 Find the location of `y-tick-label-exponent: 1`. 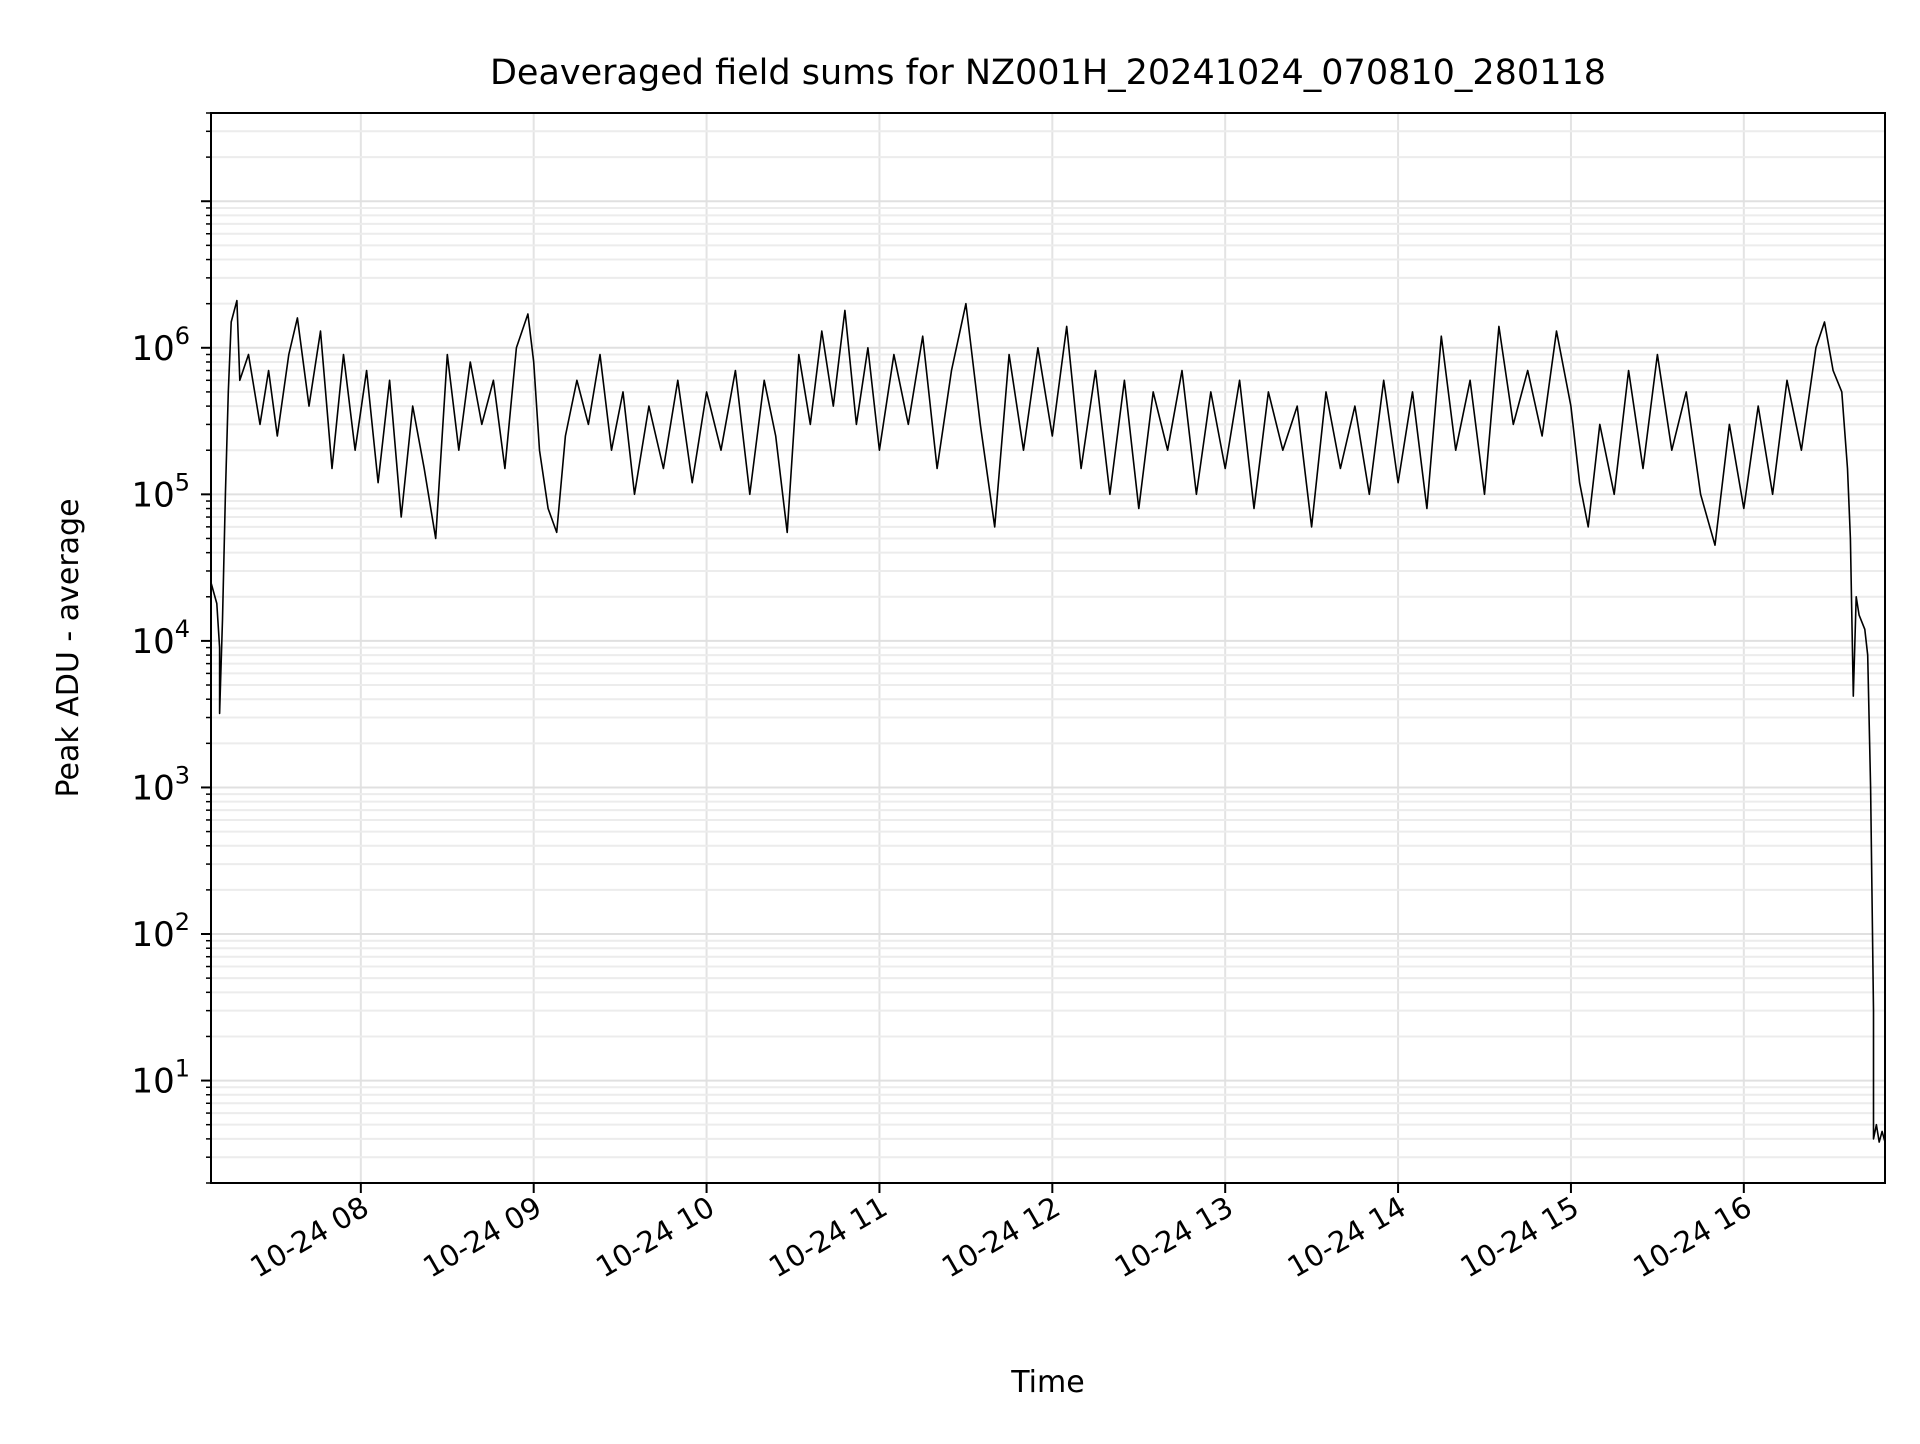

y-tick-label-exponent: 1 is located at coordinates (182, 1069).